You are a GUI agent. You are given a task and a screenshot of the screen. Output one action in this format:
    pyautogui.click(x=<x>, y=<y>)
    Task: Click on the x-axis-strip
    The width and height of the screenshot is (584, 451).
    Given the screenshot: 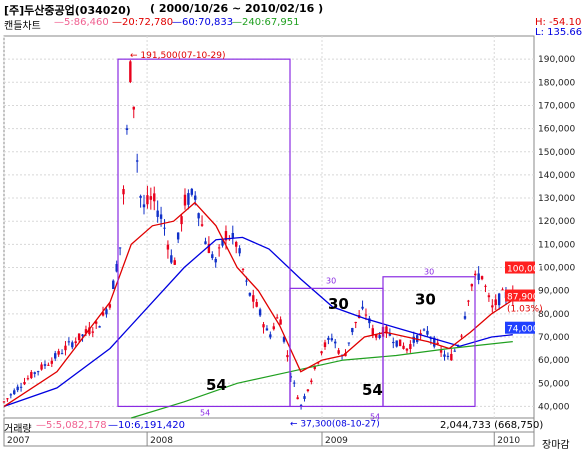 What is the action you would take?
    pyautogui.click(x=269, y=439)
    